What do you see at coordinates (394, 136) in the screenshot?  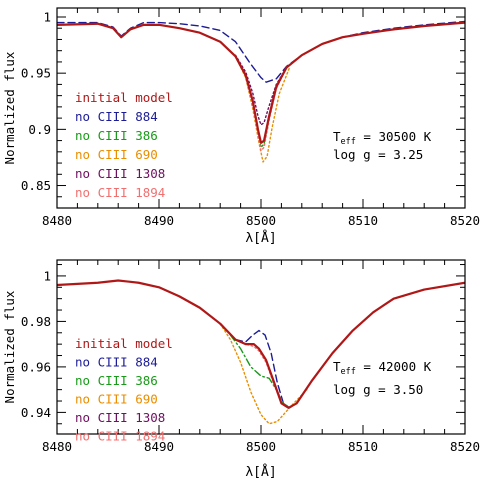 I see `teff-value: = 30500 K` at bounding box center [394, 136].